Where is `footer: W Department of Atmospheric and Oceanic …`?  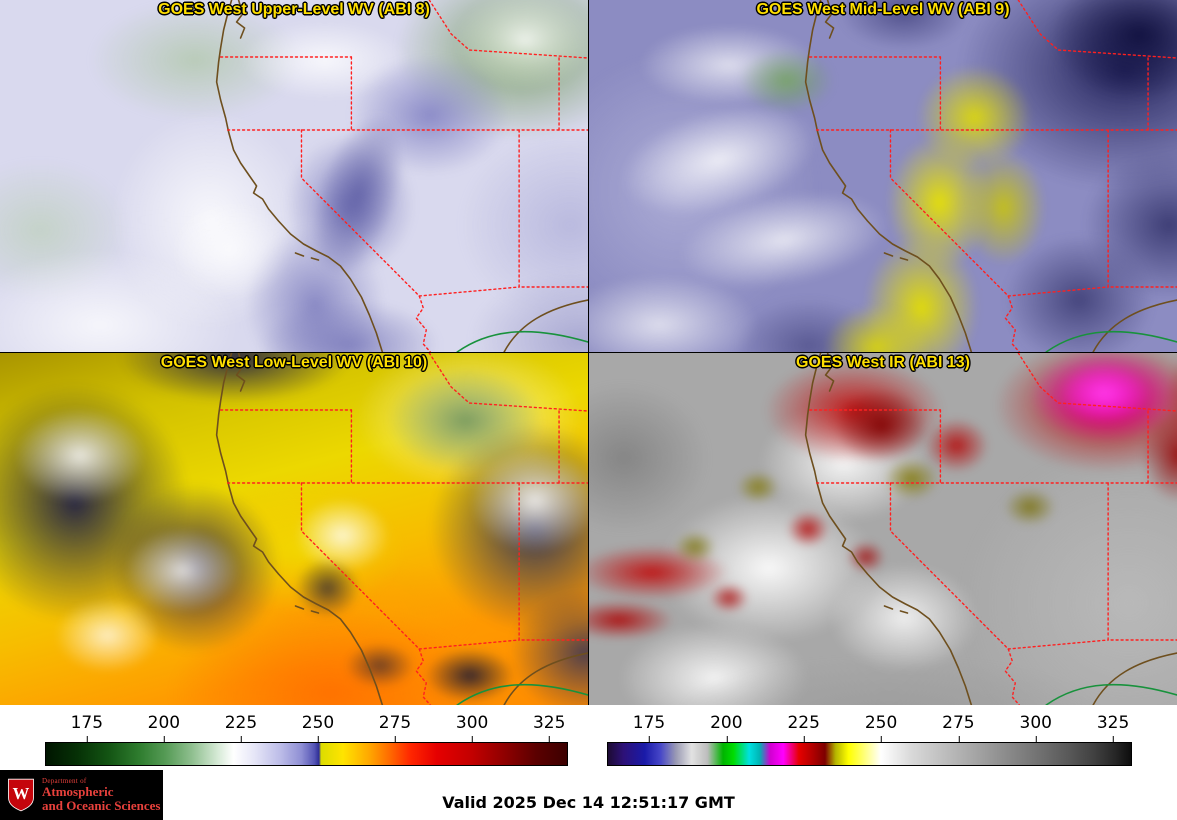 footer: W Department of Atmospheric and Oceanic … is located at coordinates (588, 795).